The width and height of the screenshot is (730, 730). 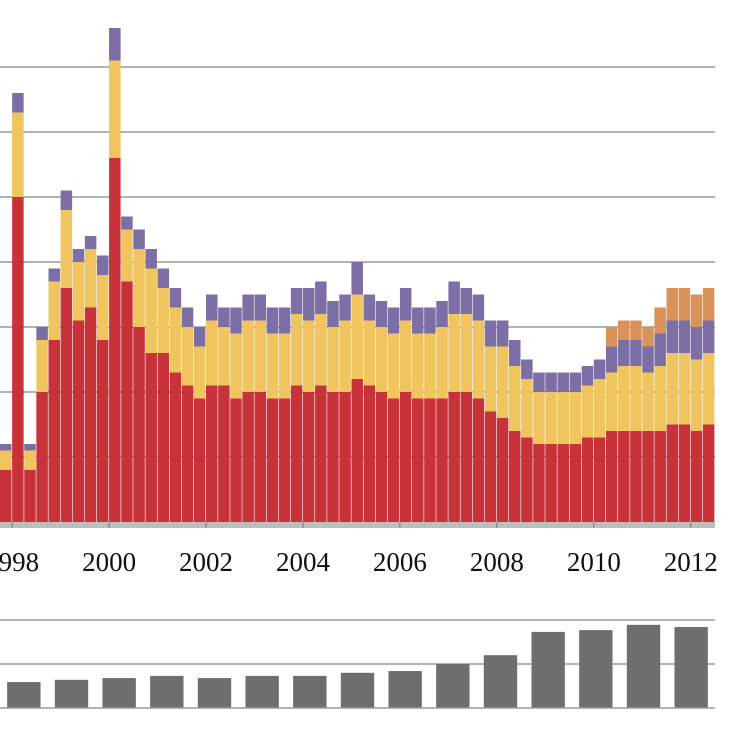 I want to click on x-tick-label: 2010, so click(x=594, y=562).